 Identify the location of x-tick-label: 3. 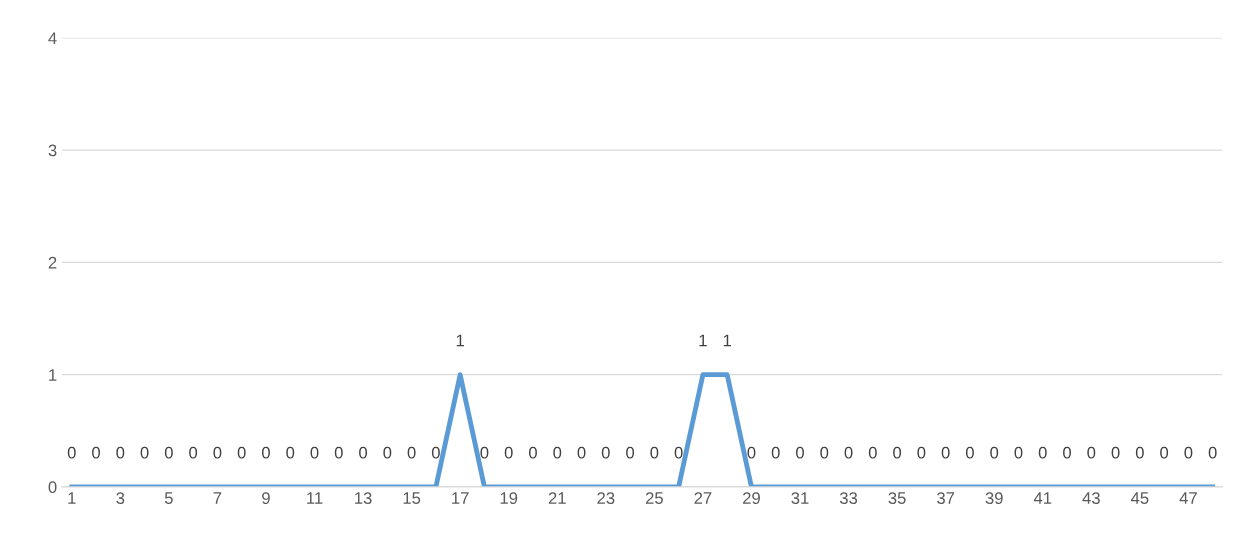
(120, 498).